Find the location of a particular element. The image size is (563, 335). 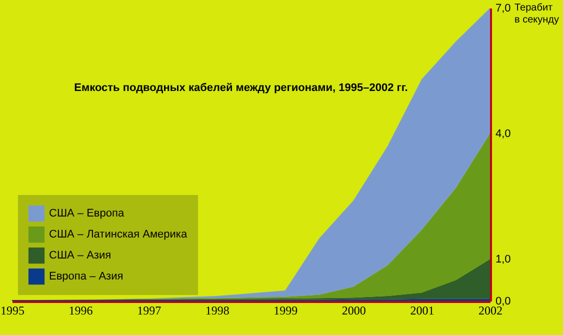

x-tick-label: 1995 is located at coordinates (12, 311).